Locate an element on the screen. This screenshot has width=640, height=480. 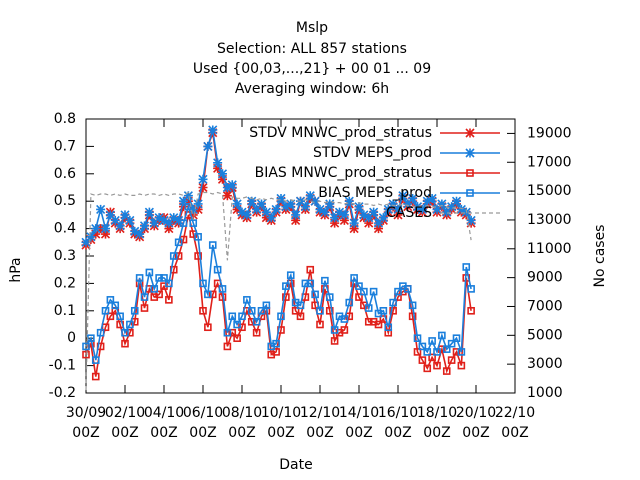
y2-tick-label: 9000 is located at coordinates (545, 278).